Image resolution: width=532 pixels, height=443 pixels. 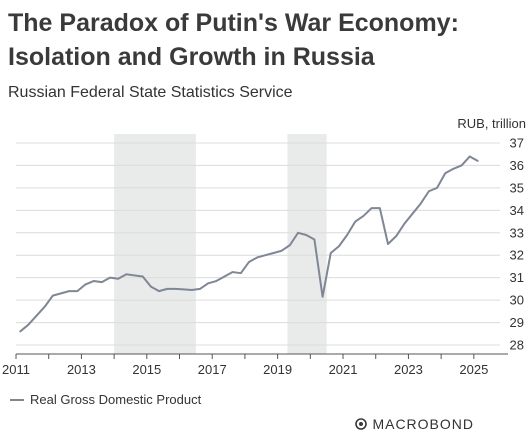 What do you see at coordinates (517, 243) in the screenshot?
I see `y-axis-ticks: 28 29 30 31 32 33 34 35 36 37` at bounding box center [517, 243].